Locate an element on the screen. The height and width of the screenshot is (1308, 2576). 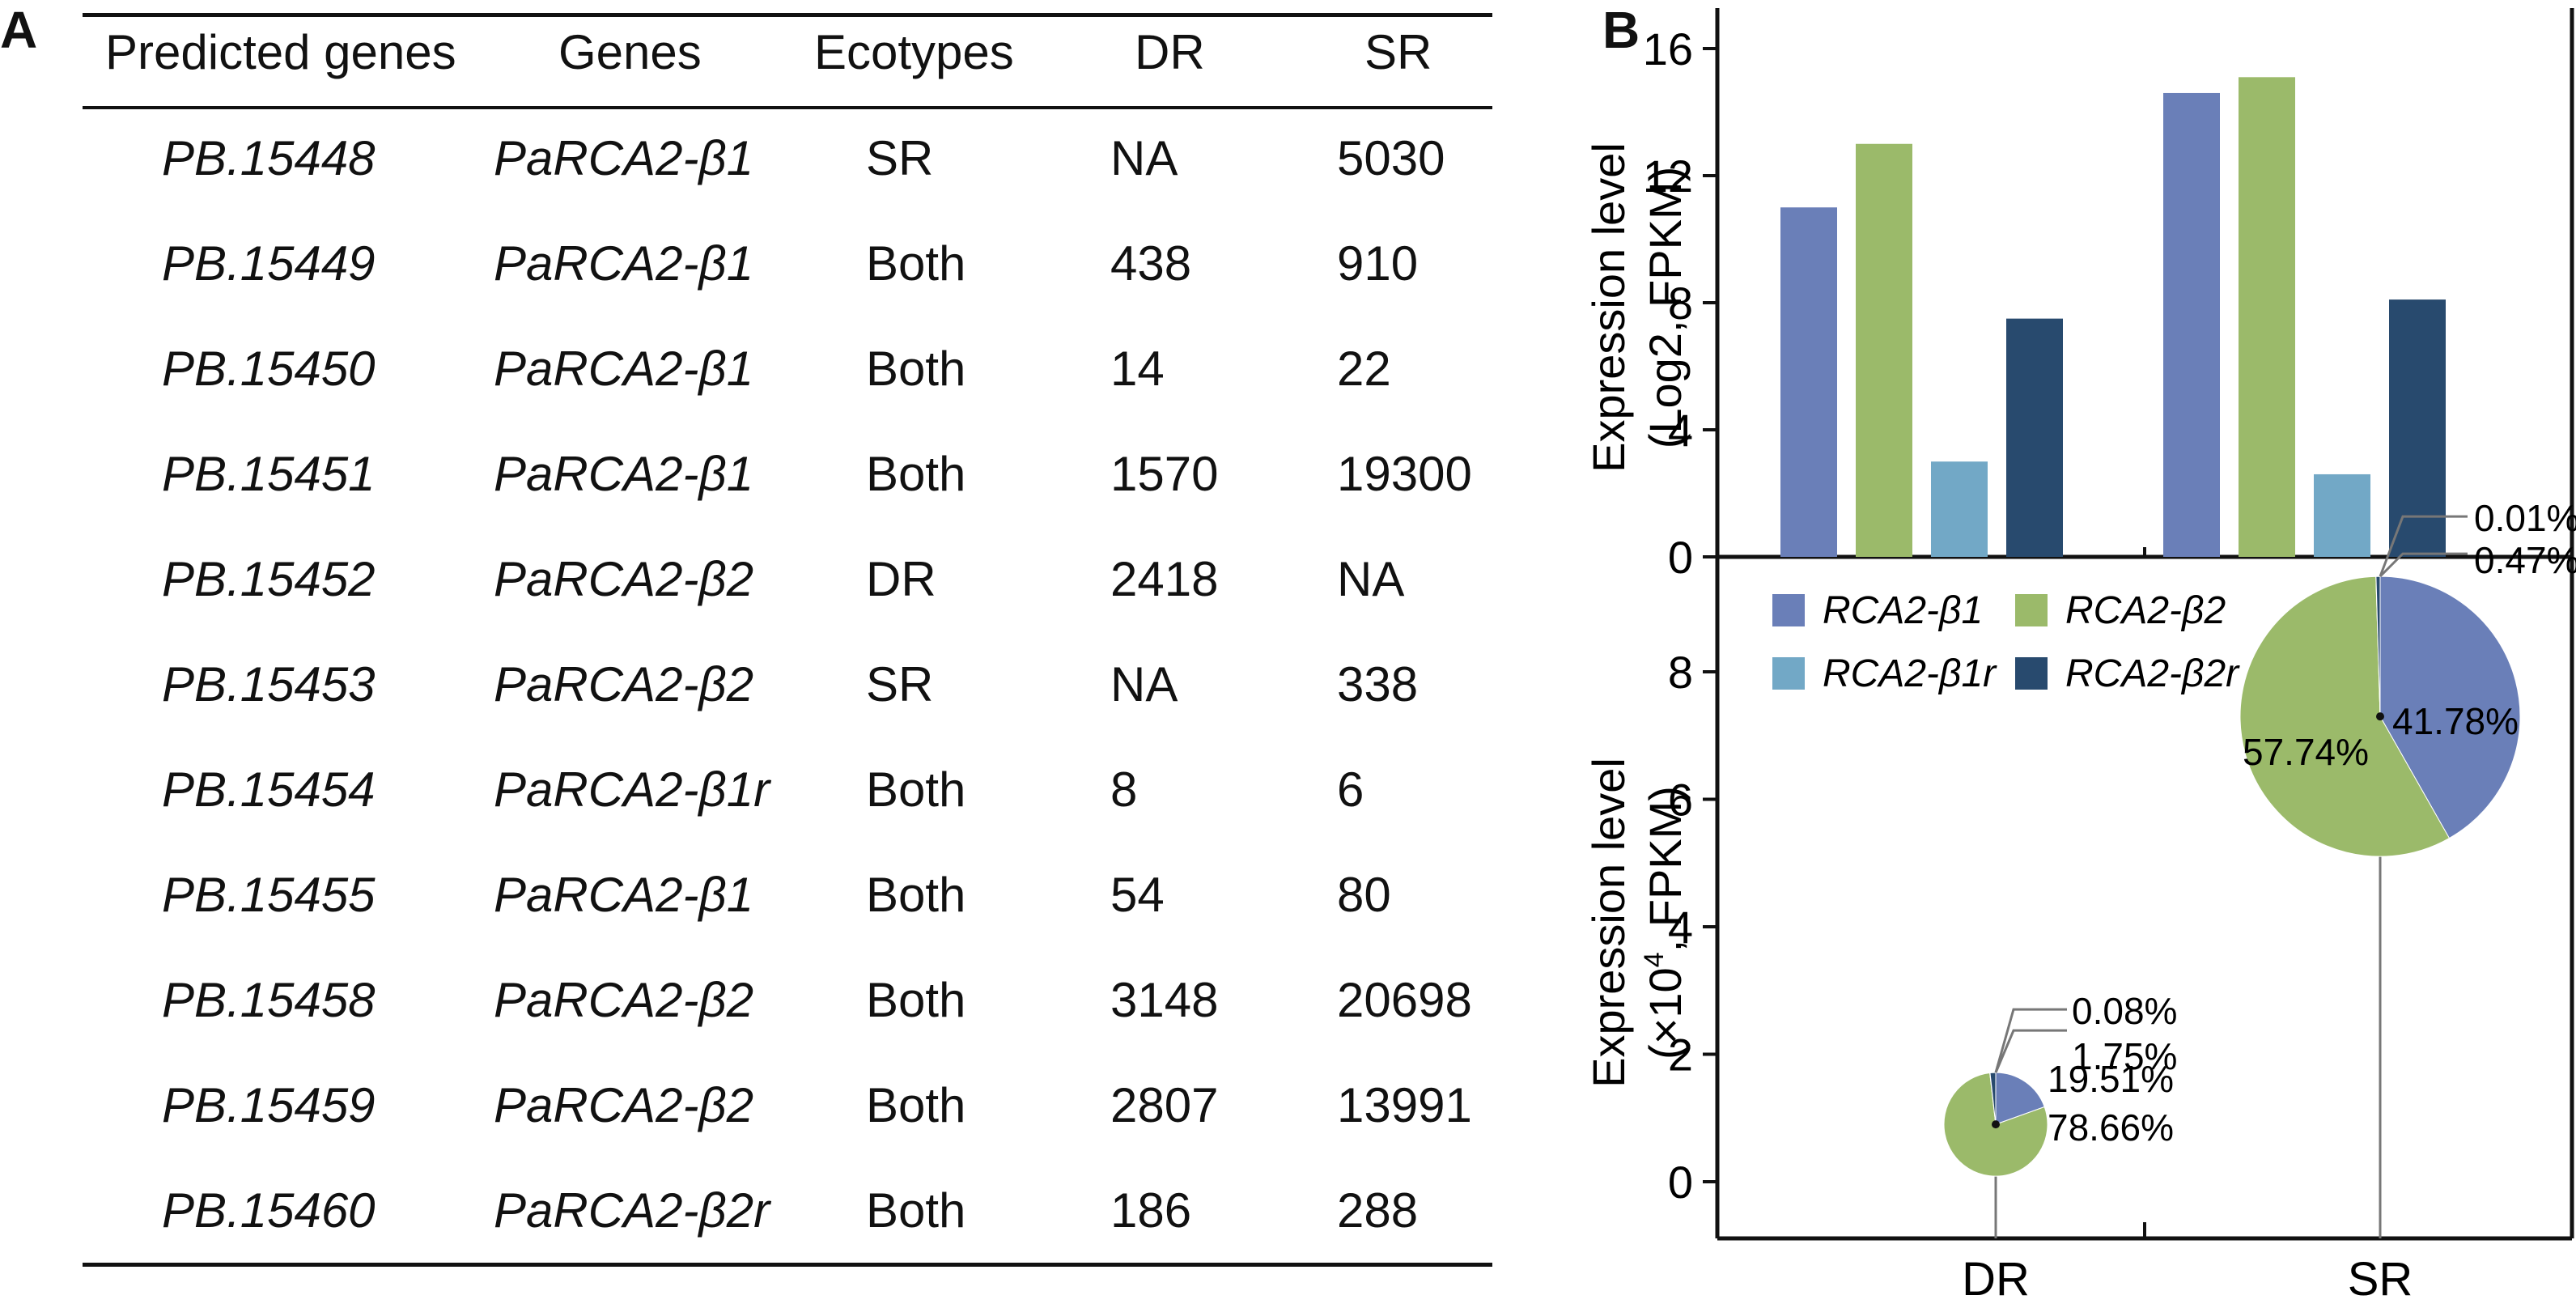
pie-y-tick-label: 6 is located at coordinates (1680, 801).